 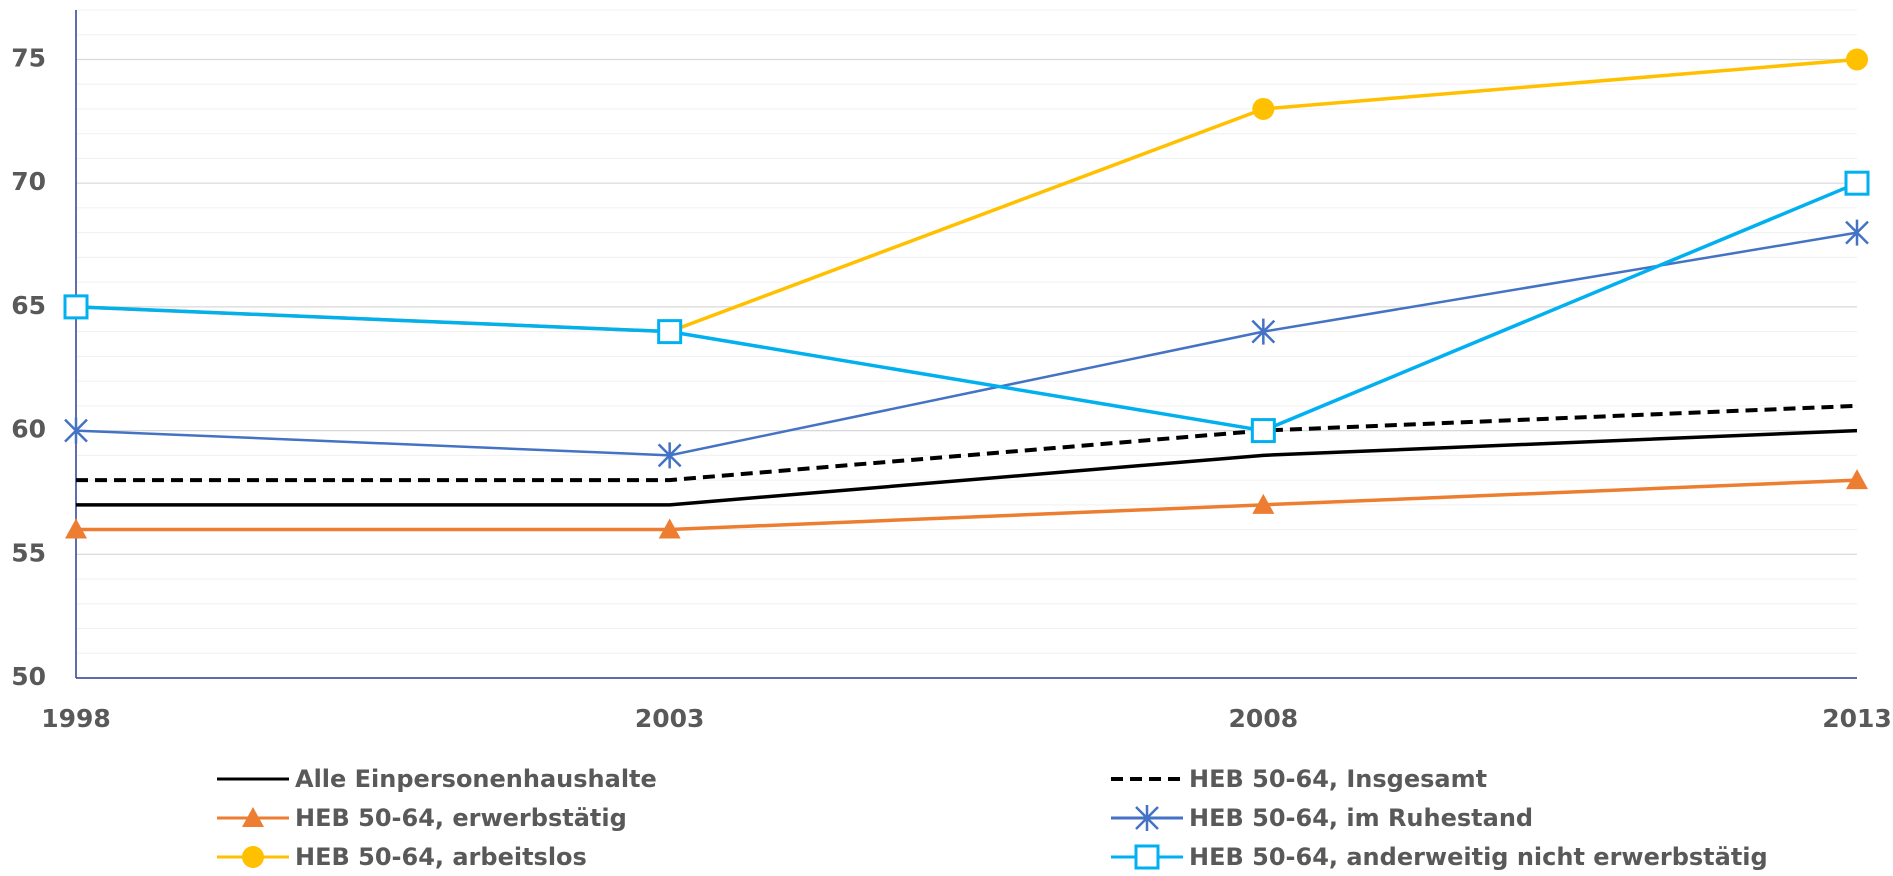 I want to click on y-tick-label: 50, so click(x=28, y=676).